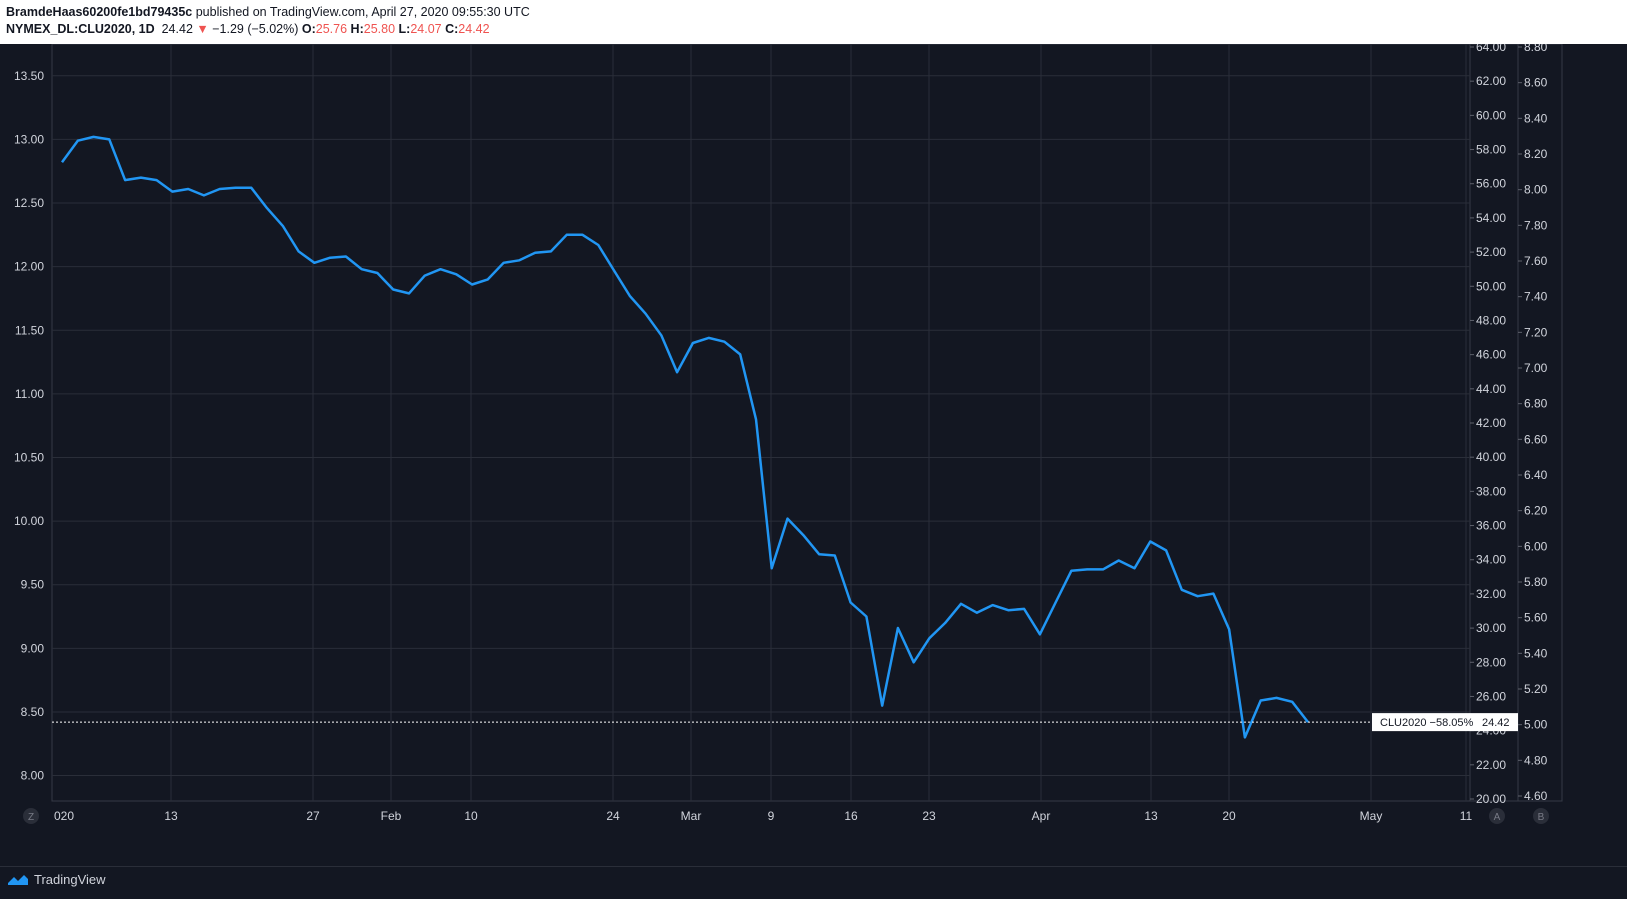 This screenshot has height=899, width=1627. Describe the element at coordinates (1536, 154) in the screenshot. I see `right2-tick-label: 8.20` at that location.